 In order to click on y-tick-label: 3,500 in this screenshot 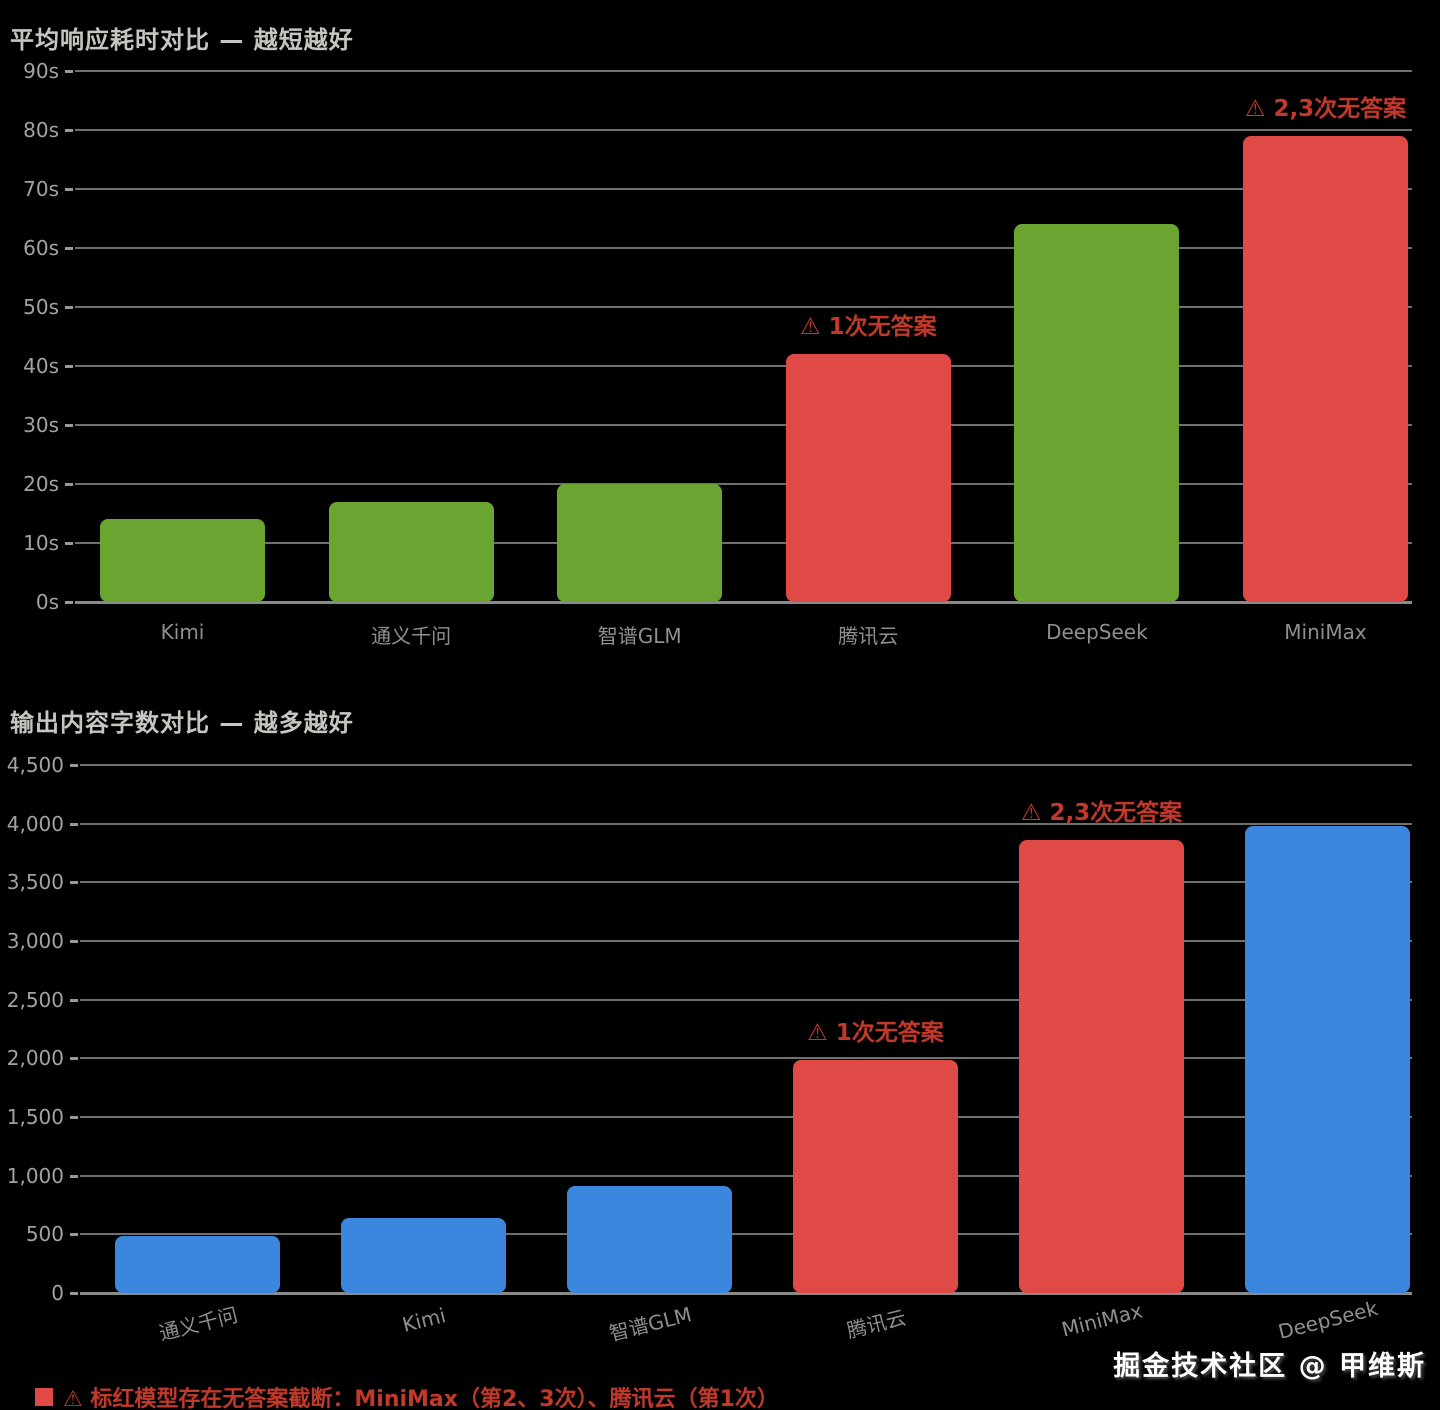, I will do `click(35, 882)`.